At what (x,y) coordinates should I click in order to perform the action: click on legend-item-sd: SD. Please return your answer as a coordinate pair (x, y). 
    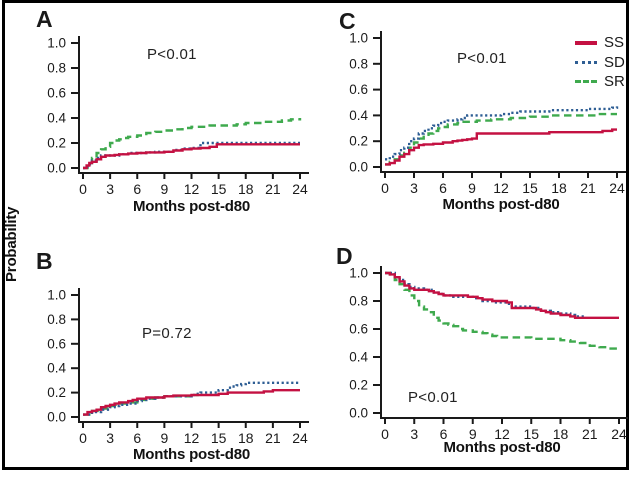
    Looking at the image, I should click on (600, 63).